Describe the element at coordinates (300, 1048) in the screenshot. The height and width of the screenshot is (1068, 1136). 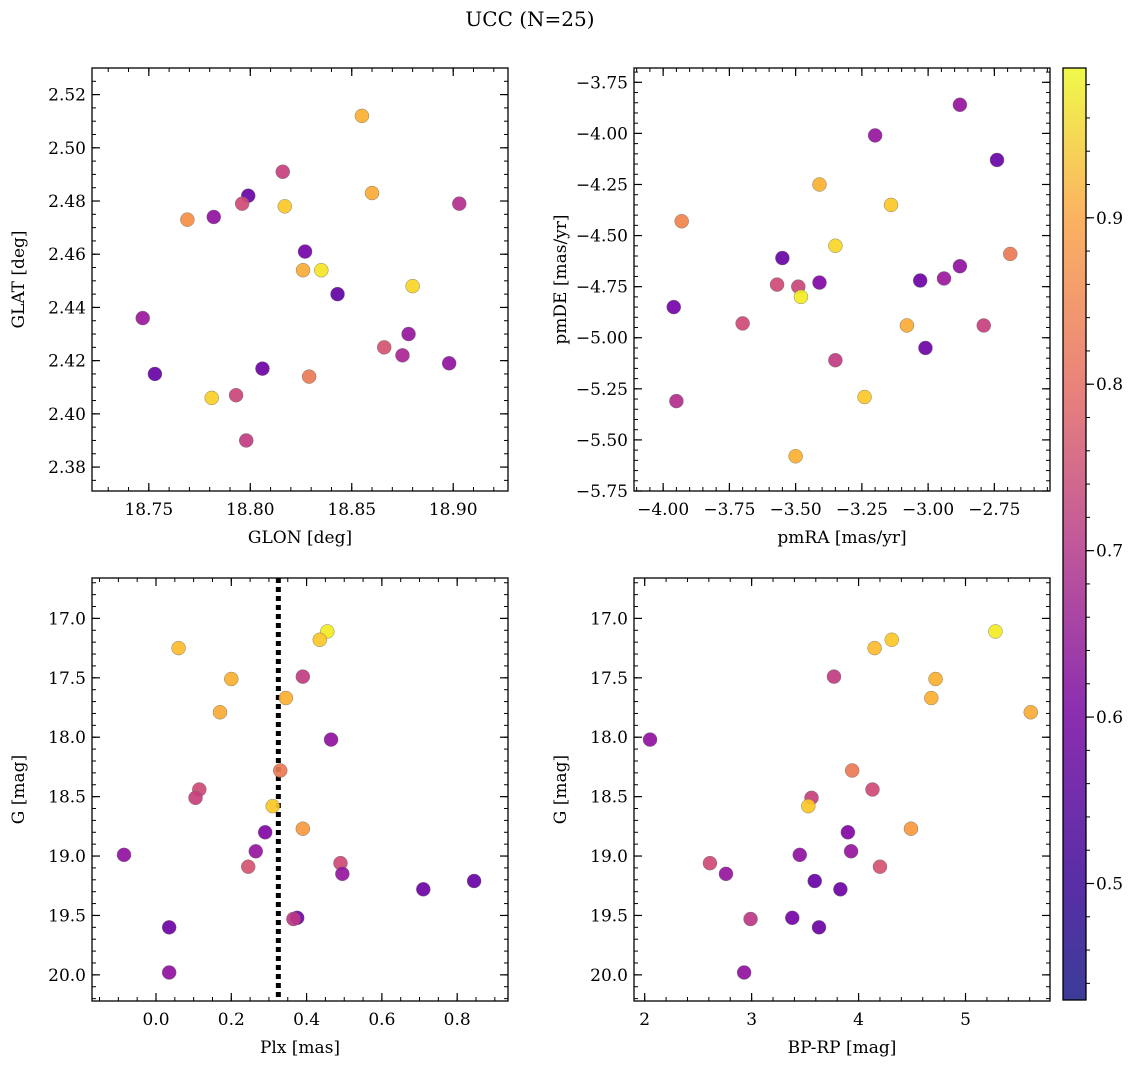
I see `x-axis-label: Plx [mas]` at that location.